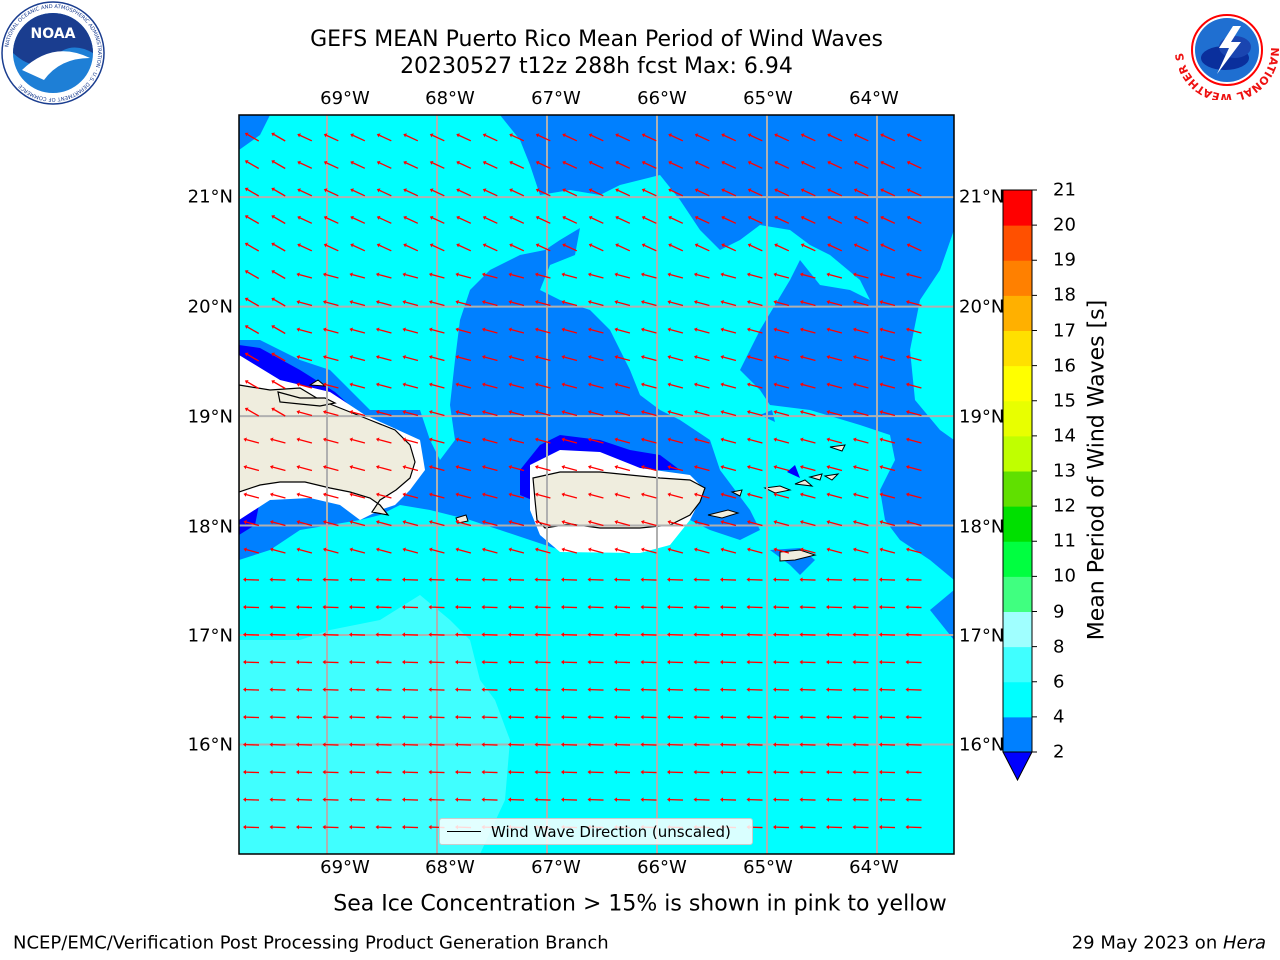 The height and width of the screenshot is (960, 1280). I want to click on period-2-4-fill-nw, so click(254, 132).